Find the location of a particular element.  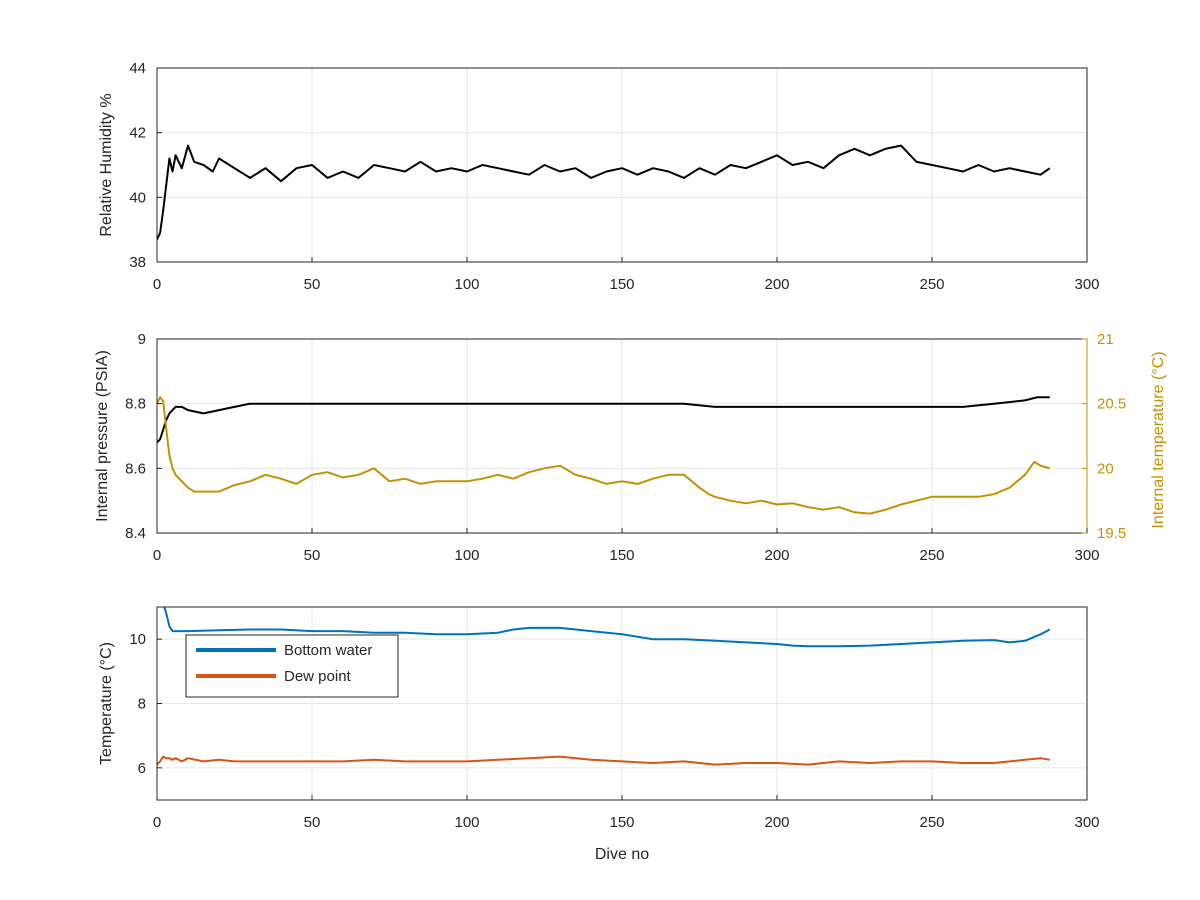

y-right-tick-label: 20 is located at coordinates (1105, 468).